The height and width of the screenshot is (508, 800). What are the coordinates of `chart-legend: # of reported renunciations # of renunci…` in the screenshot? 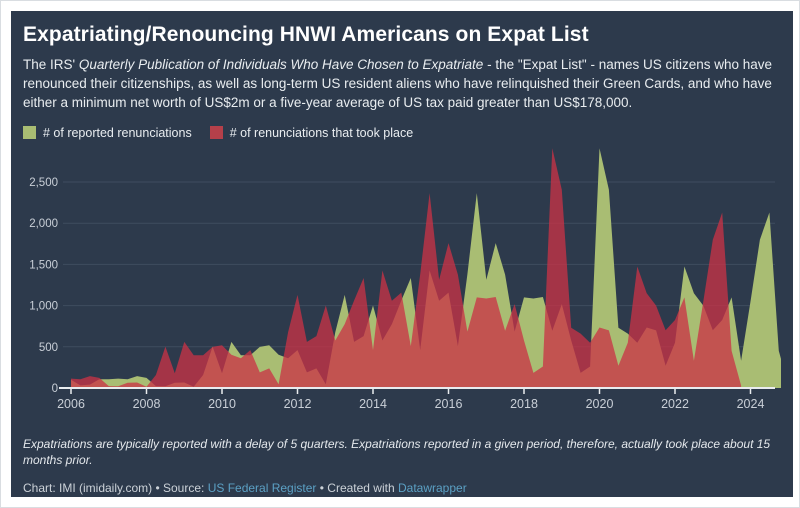 It's located at (402, 133).